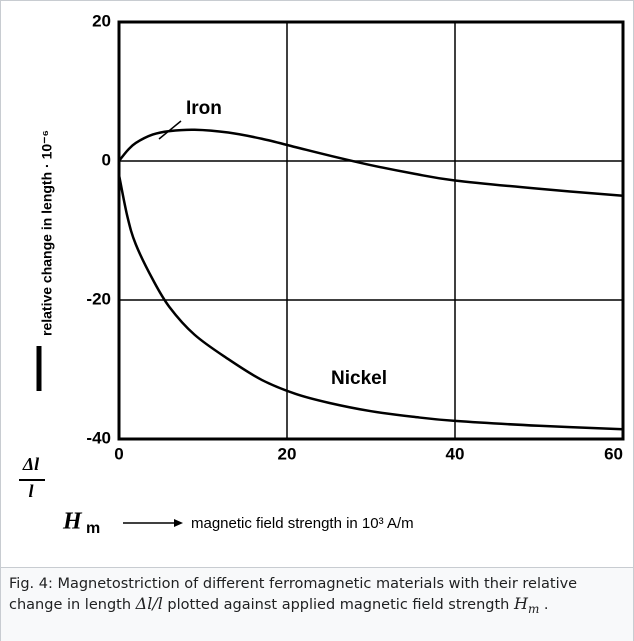 The width and height of the screenshot is (634, 641). I want to click on y-tick-label: 20, so click(101, 20).